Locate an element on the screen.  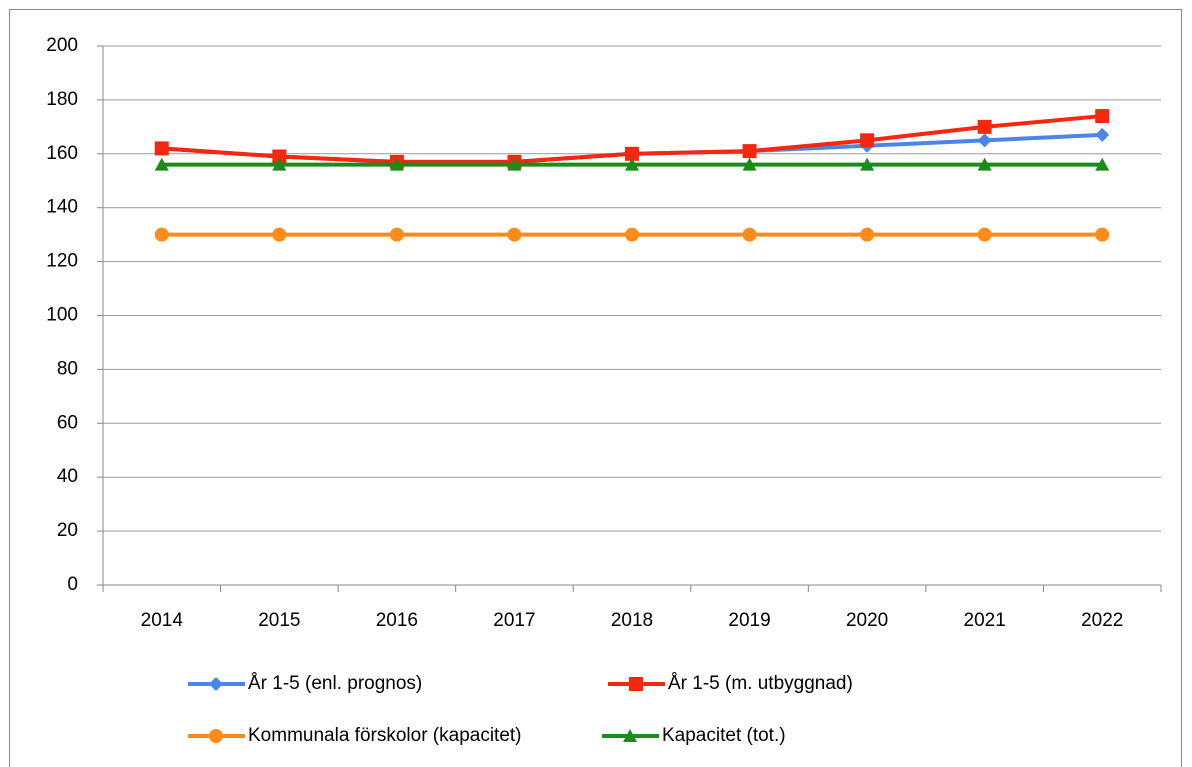
x-tick-label: 2014 is located at coordinates (162, 620).